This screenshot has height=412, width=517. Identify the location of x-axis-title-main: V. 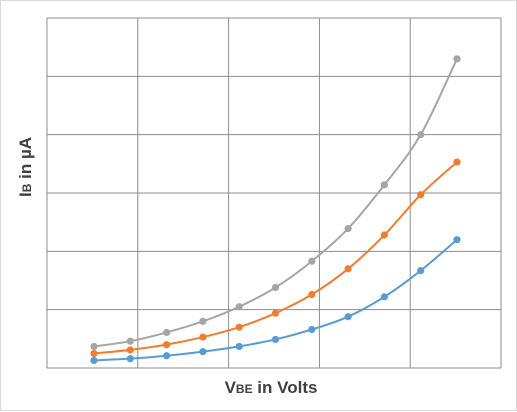
(231, 387).